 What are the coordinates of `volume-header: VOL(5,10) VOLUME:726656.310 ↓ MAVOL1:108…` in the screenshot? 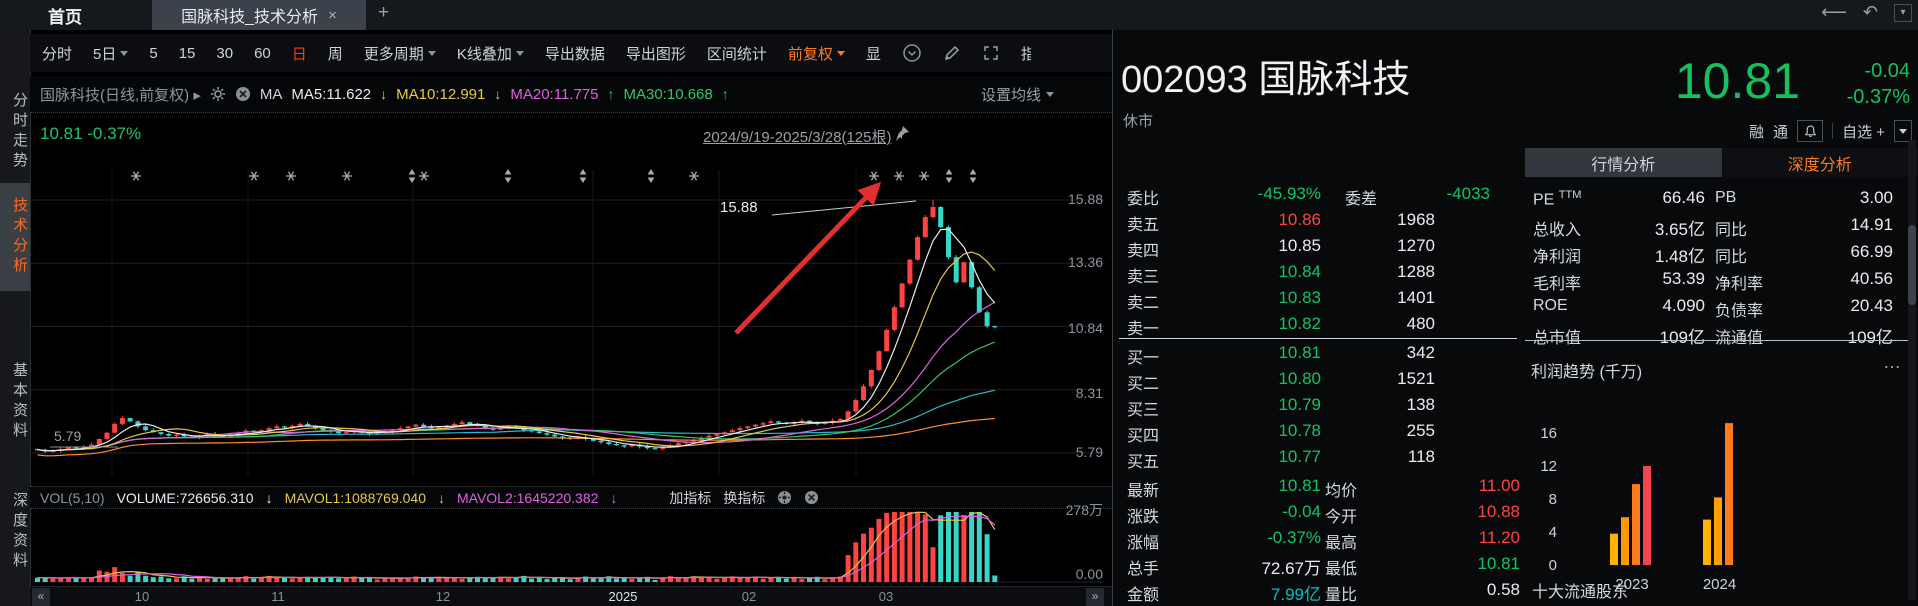 It's located at (571, 497).